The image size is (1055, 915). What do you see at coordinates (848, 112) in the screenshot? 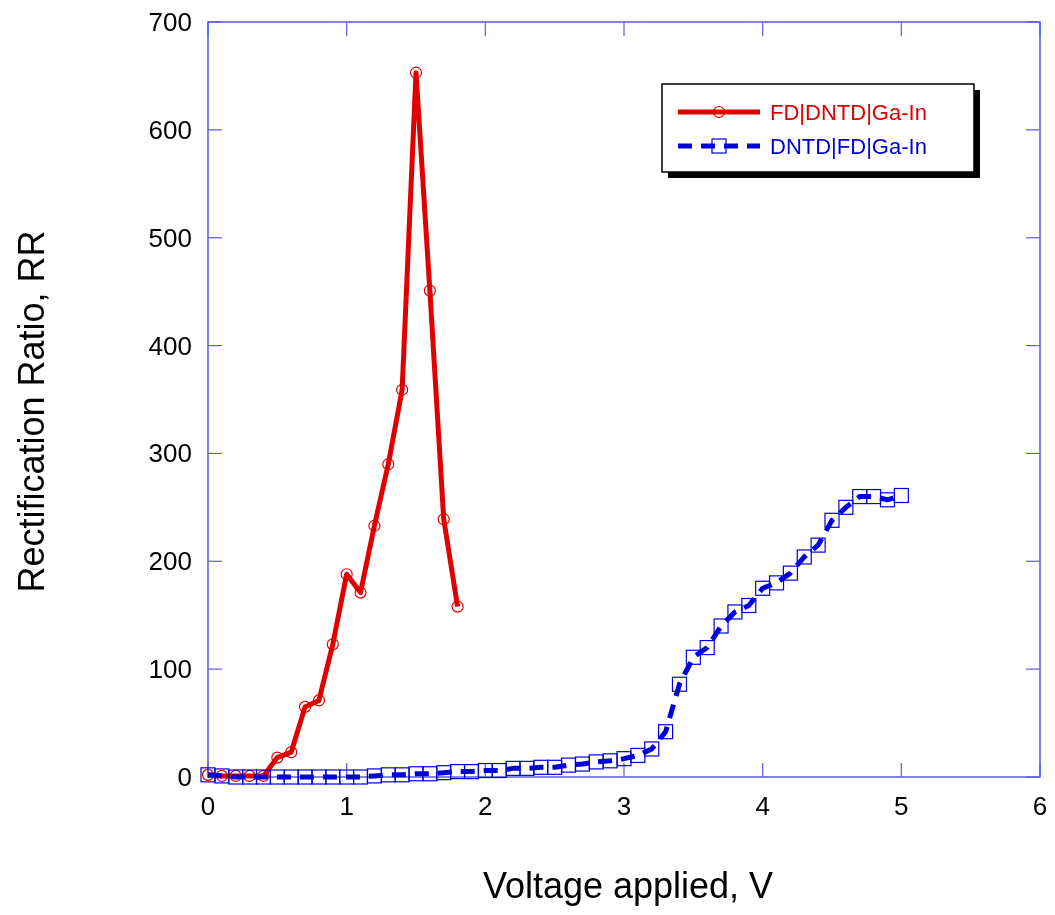
I see `legend-label: FD|DNTD|Ga-In` at bounding box center [848, 112].